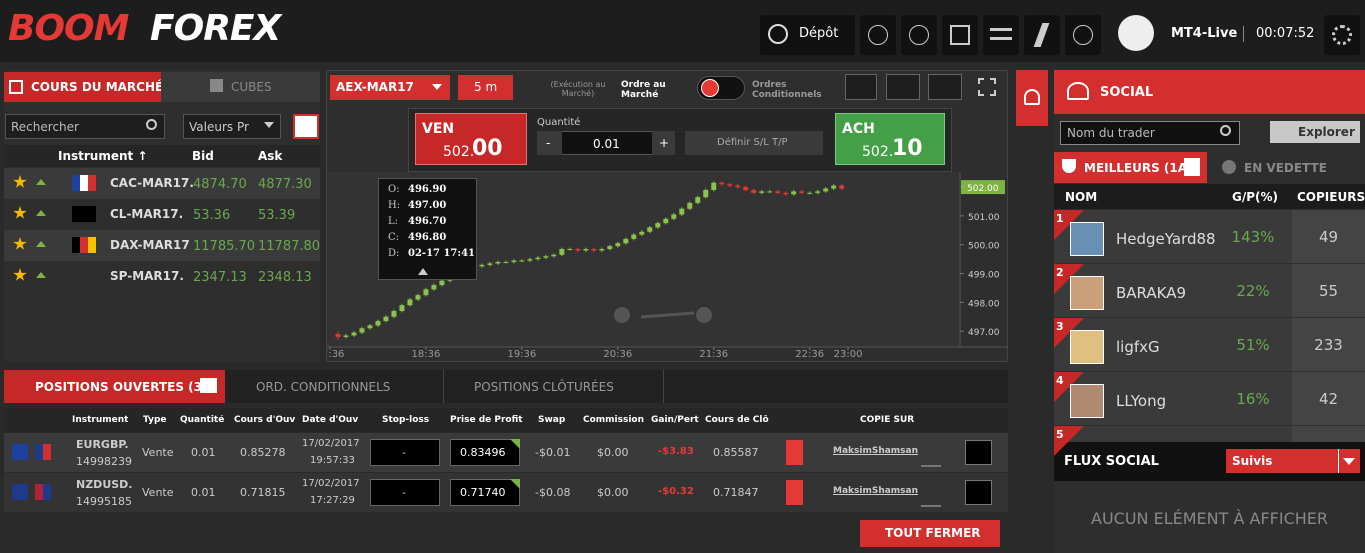 The width and height of the screenshot is (1365, 553). What do you see at coordinates (1342, 35) in the screenshot?
I see `settings-button` at bounding box center [1342, 35].